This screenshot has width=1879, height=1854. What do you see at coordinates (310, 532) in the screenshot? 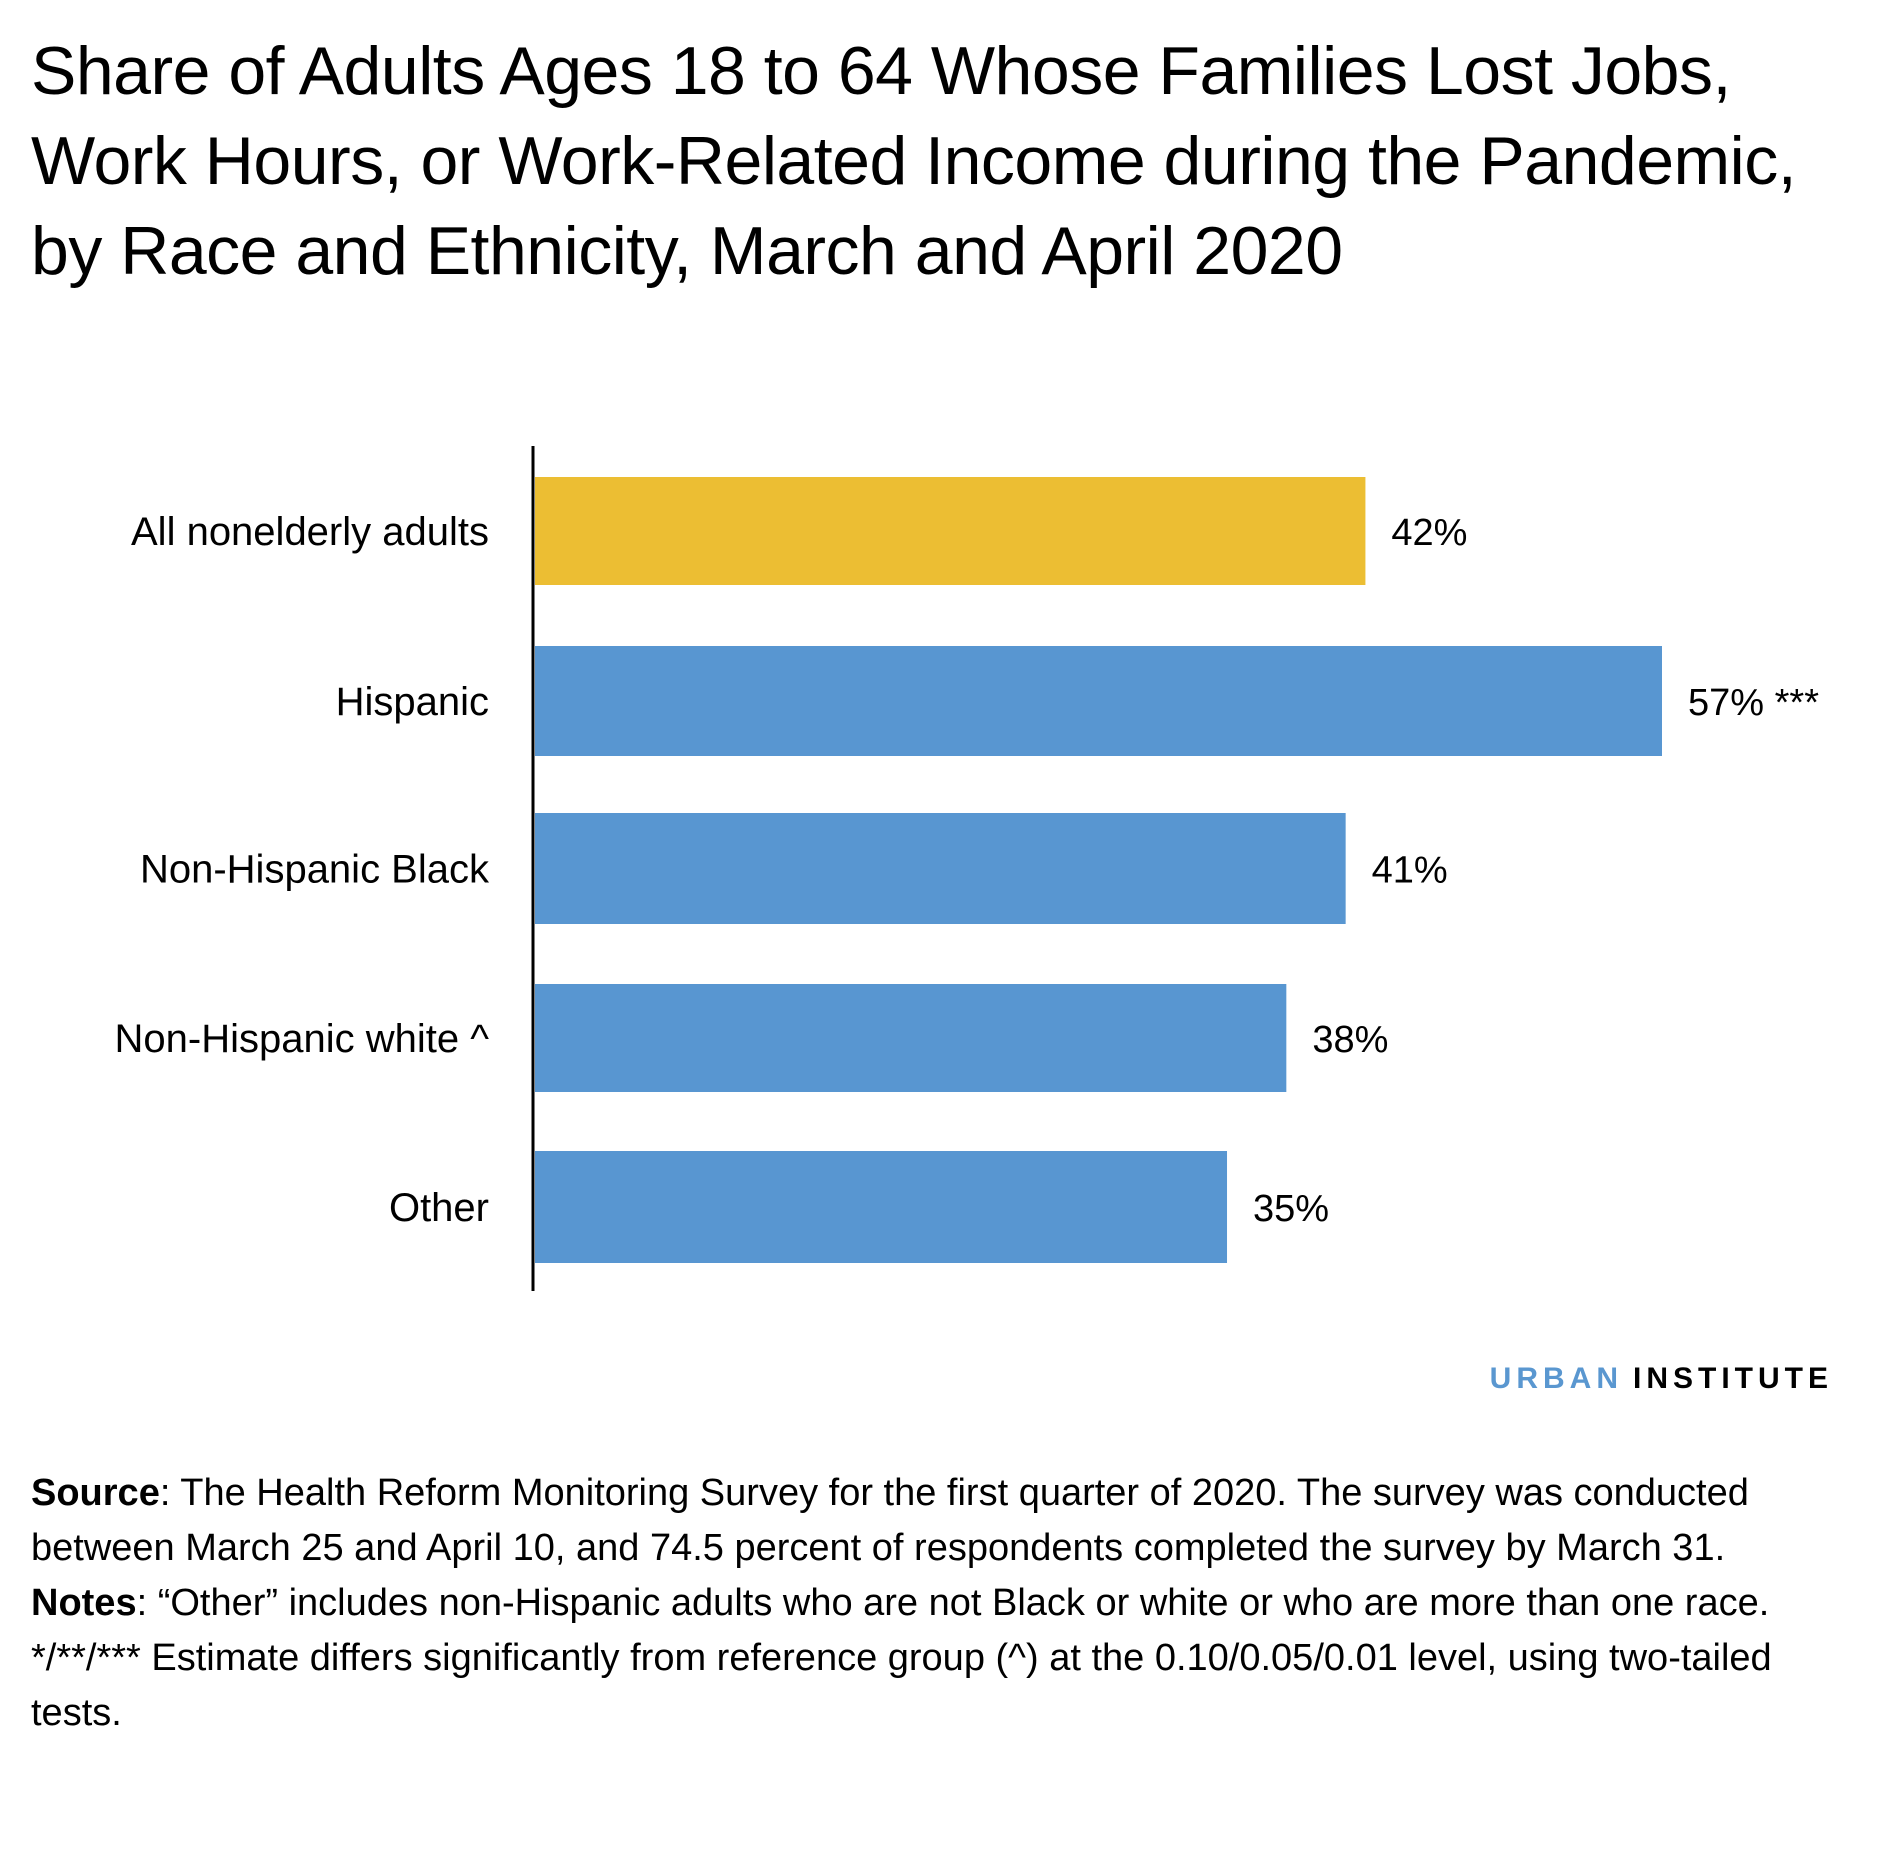
I see `category-label: All nonelderly adults` at bounding box center [310, 532].